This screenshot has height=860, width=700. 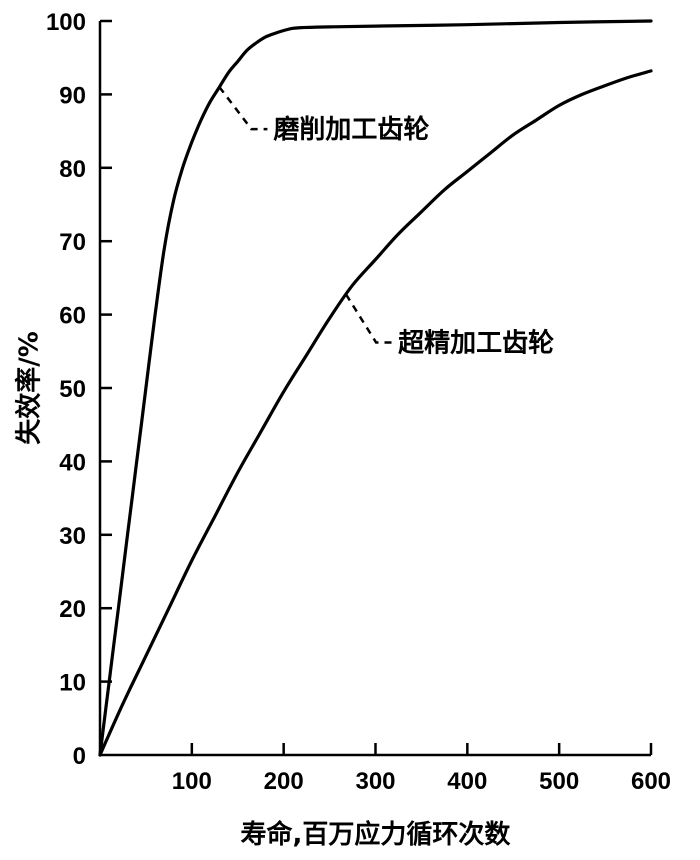 I want to click on y-tick-label: 100, so click(x=66, y=22).